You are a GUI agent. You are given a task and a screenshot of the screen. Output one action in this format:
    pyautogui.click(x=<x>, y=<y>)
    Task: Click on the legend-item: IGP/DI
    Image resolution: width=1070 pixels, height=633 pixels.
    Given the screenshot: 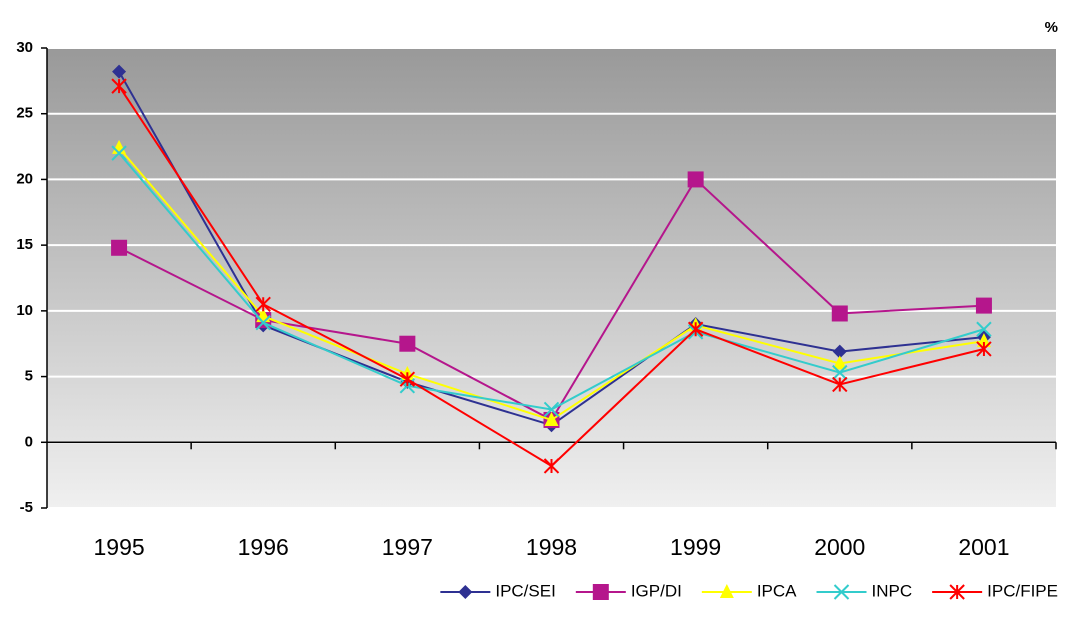 What is the action you would take?
    pyautogui.click(x=628, y=590)
    